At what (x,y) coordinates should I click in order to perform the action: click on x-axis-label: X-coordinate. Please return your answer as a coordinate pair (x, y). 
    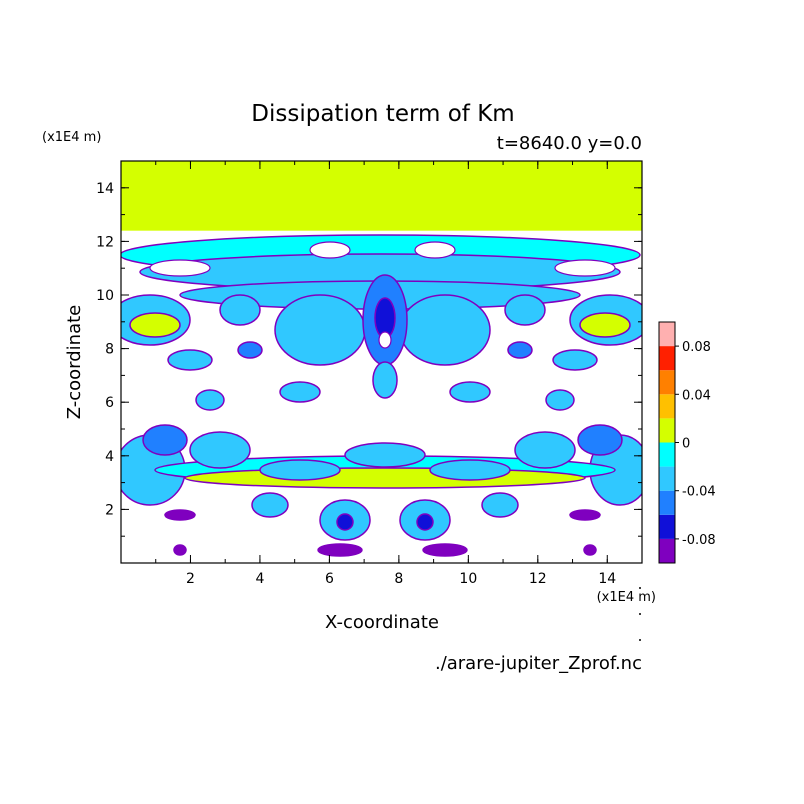
    Looking at the image, I should click on (382, 622).